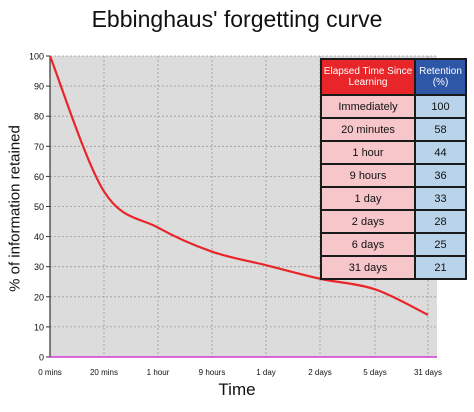 Image resolution: width=474 pixels, height=412 pixels. What do you see at coordinates (39, 297) in the screenshot?
I see `y-tick-label: 20` at bounding box center [39, 297].